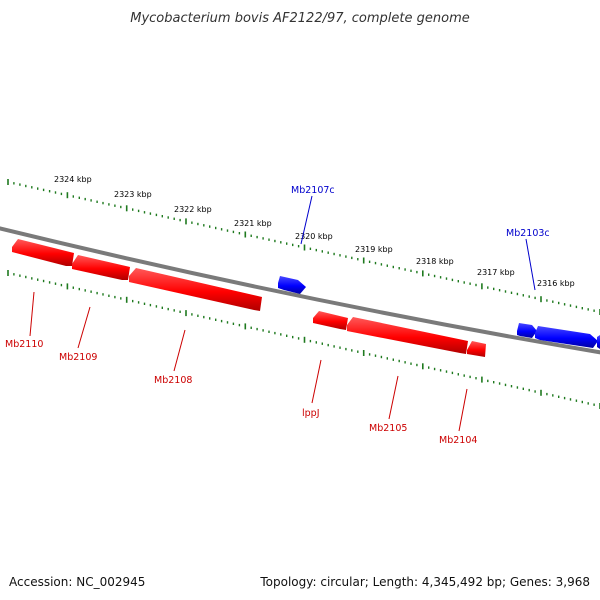  What do you see at coordinates (78, 357) in the screenshot?
I see `gene-label-Mb2109: Mb2109` at bounding box center [78, 357].